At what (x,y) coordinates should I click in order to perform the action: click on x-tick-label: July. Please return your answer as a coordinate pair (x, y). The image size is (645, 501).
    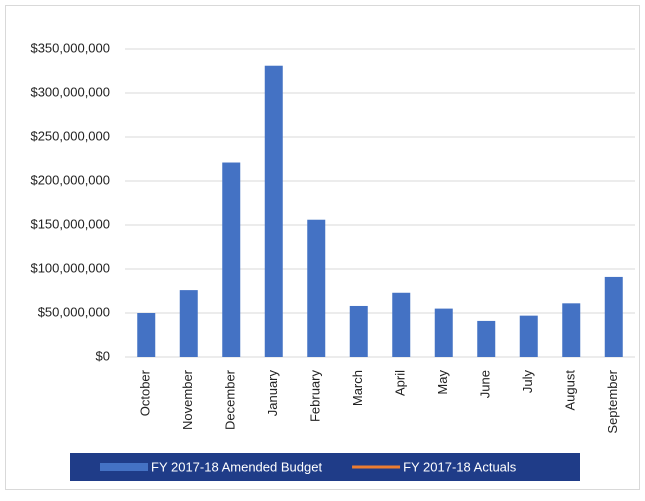
    Looking at the image, I should click on (527, 382).